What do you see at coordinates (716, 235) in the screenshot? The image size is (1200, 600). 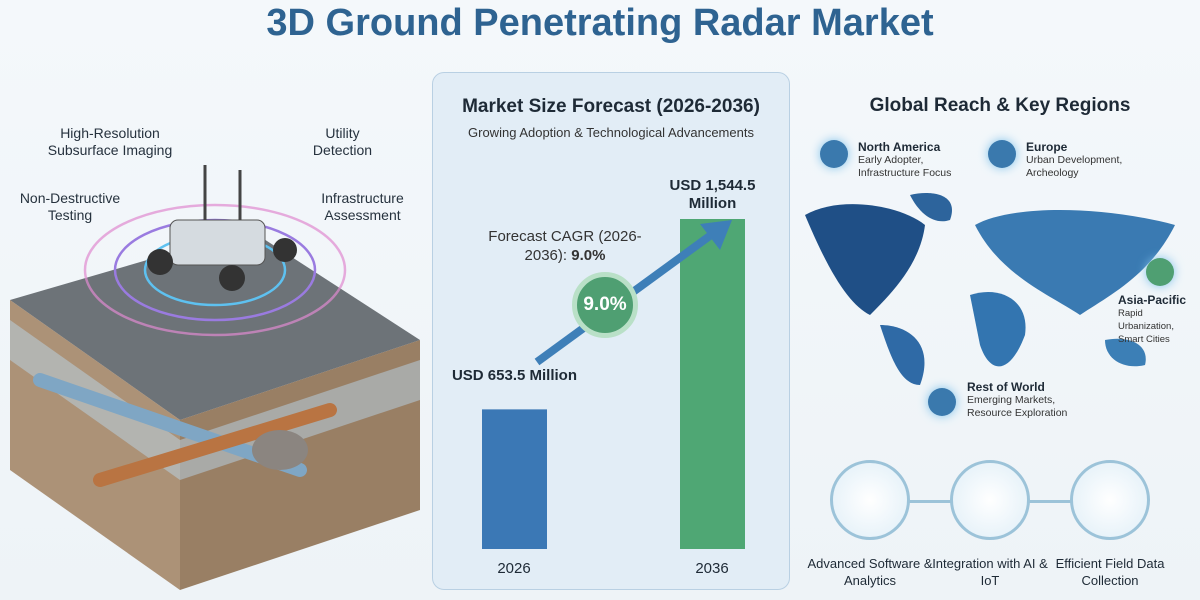 I see `arrow-head` at bounding box center [716, 235].